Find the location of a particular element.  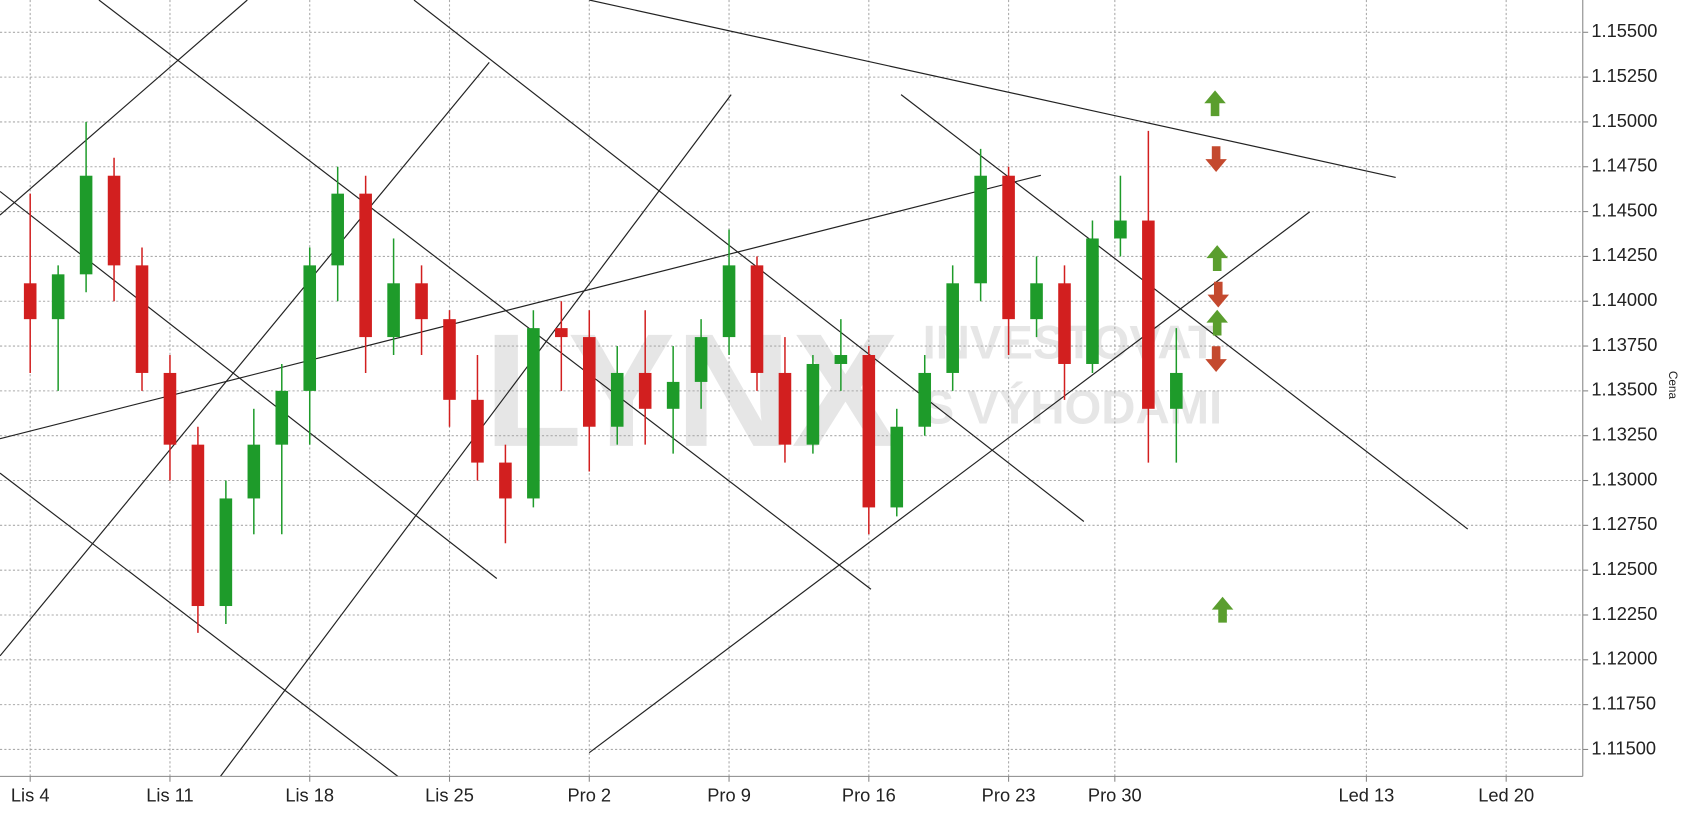

y-tick-label: 1.15000 is located at coordinates (1624, 120).